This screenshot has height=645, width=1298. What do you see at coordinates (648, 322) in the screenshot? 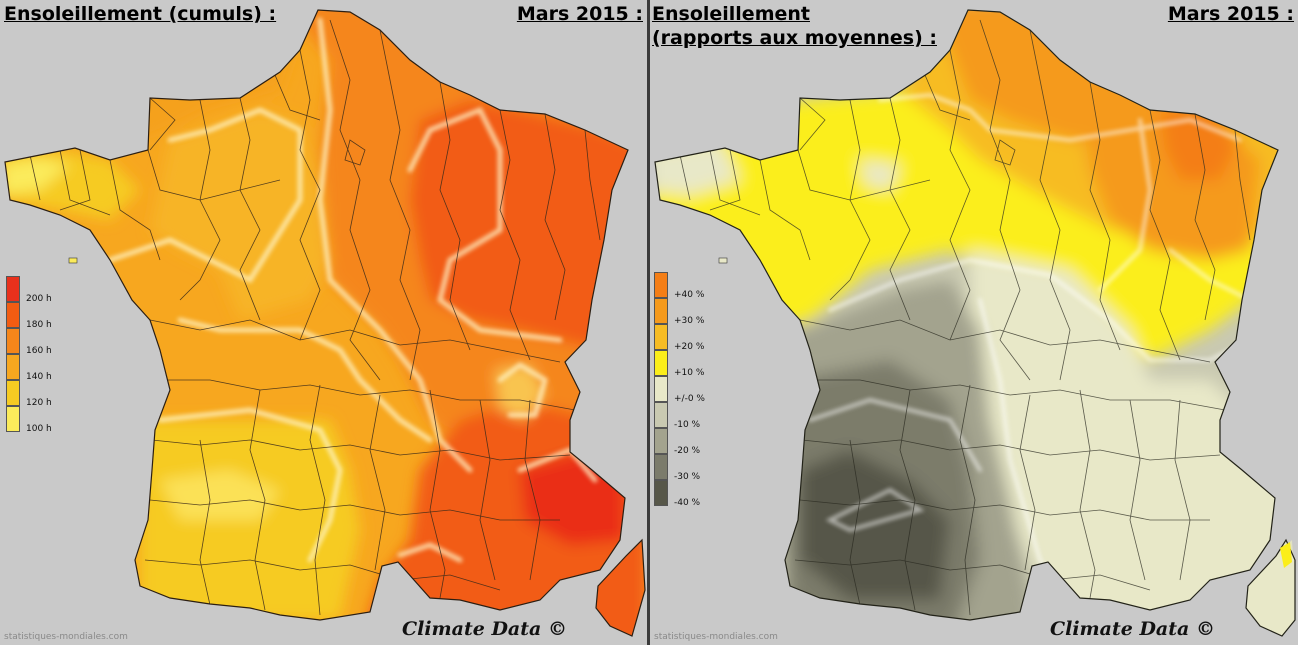
I see `panel-divider` at bounding box center [648, 322].